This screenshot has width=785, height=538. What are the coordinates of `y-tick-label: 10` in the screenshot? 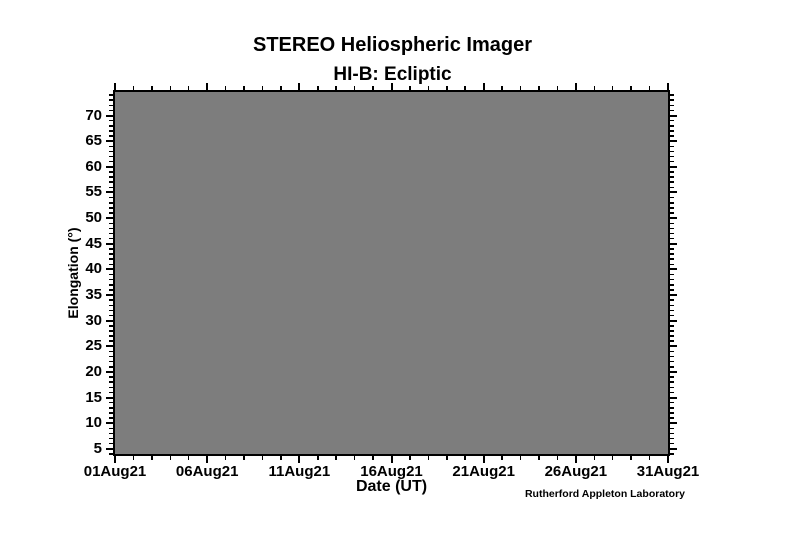 It's located at (93, 423).